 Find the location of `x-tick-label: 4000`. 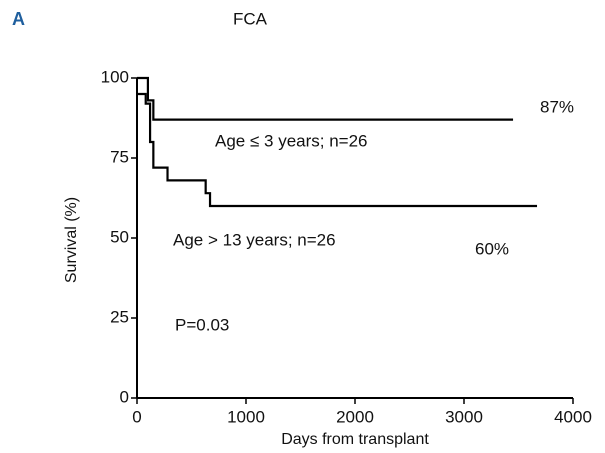

x-tick-label: 4000 is located at coordinates (573, 416).